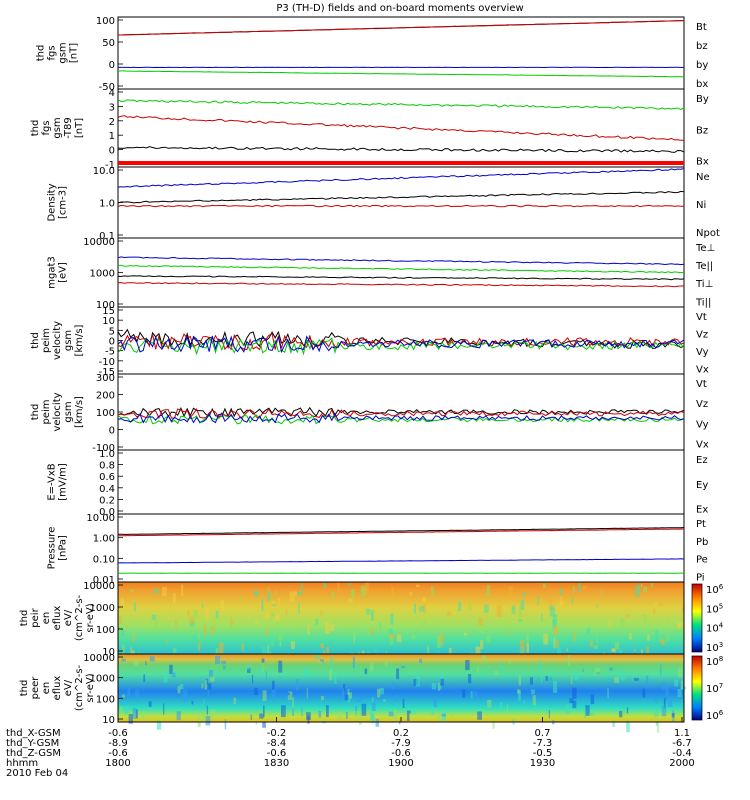  I want to click on legend-Vy: Vy, so click(702, 352).